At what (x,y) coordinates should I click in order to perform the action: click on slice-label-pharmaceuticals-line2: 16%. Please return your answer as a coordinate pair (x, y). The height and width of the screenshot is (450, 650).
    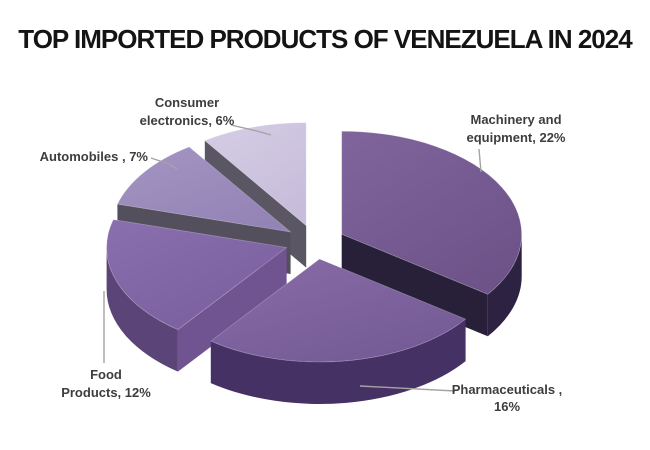
    Looking at the image, I should click on (507, 406).